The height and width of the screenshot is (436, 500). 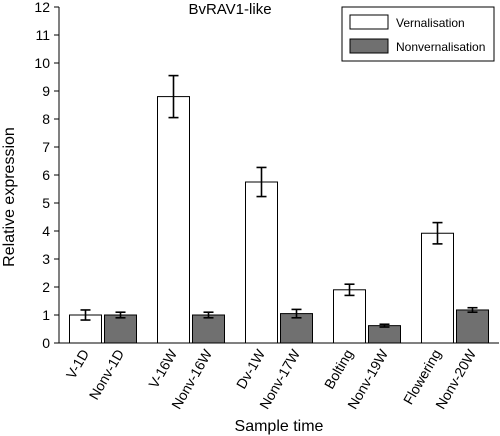 I want to click on bar-bolting, so click(x=349, y=316).